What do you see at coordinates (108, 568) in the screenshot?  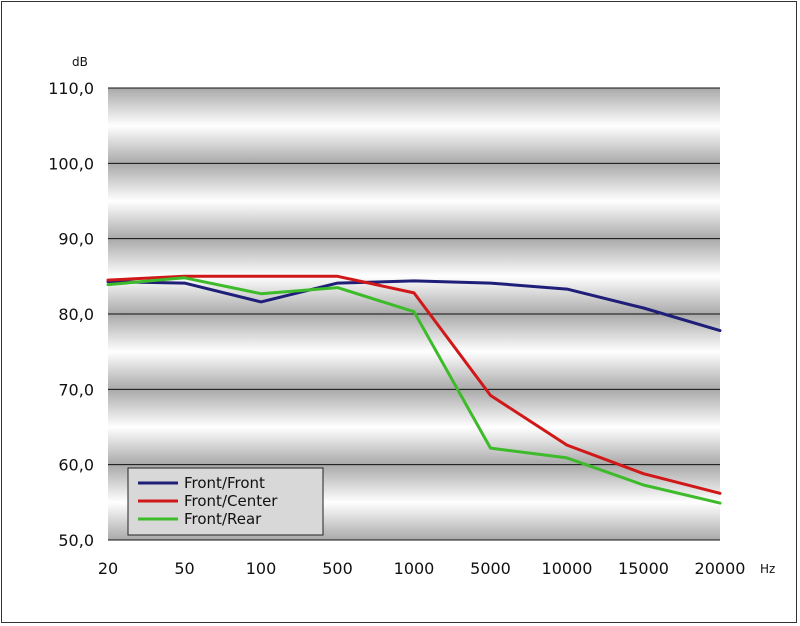 I see `x-tick-label: 20` at bounding box center [108, 568].